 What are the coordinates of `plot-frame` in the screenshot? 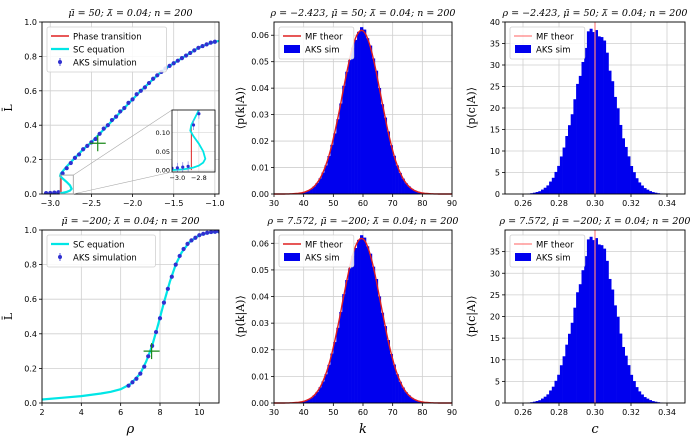 It's located at (130, 316).